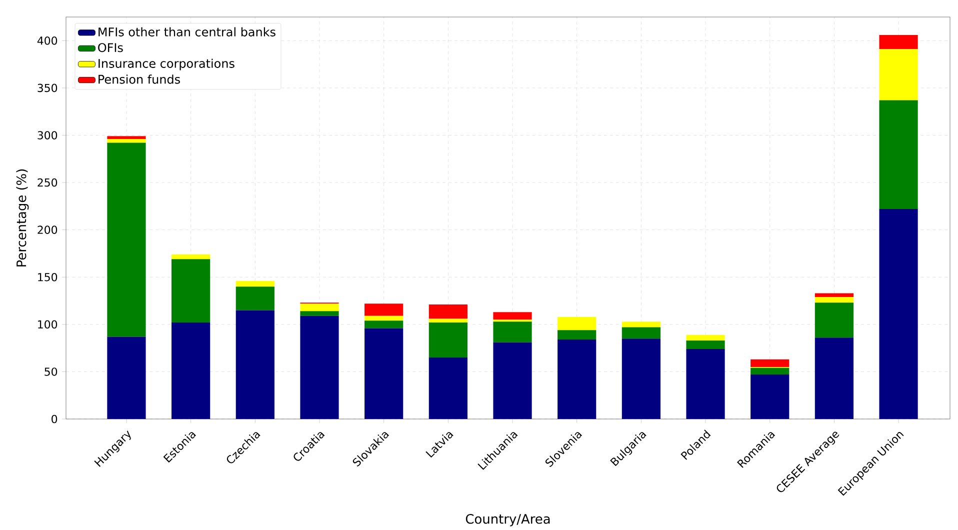 The height and width of the screenshot is (530, 958). I want to click on y-tick-label: 50, so click(51, 372).